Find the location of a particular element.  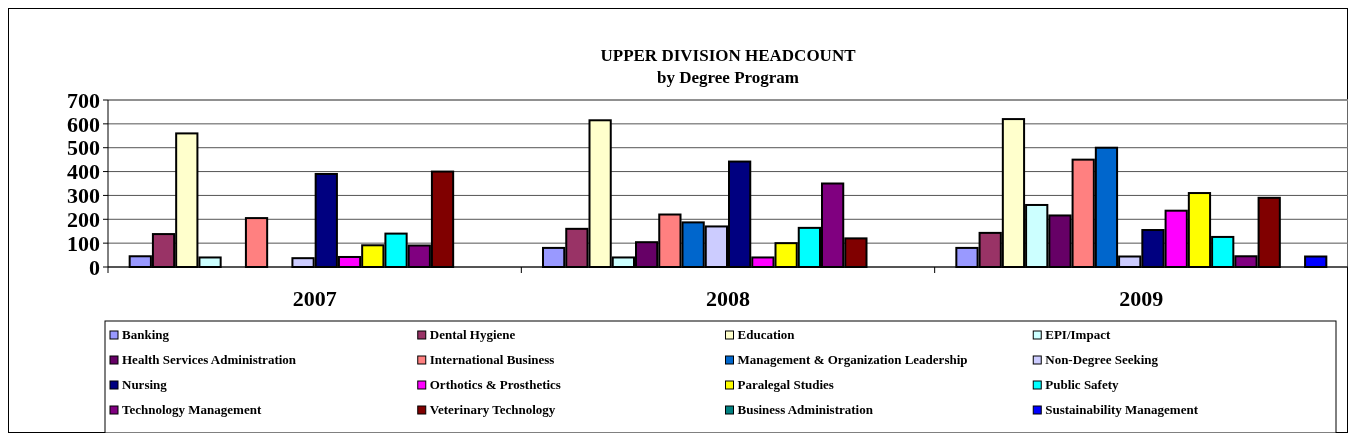

legend-label: Dental Hygiene is located at coordinates (472, 334).